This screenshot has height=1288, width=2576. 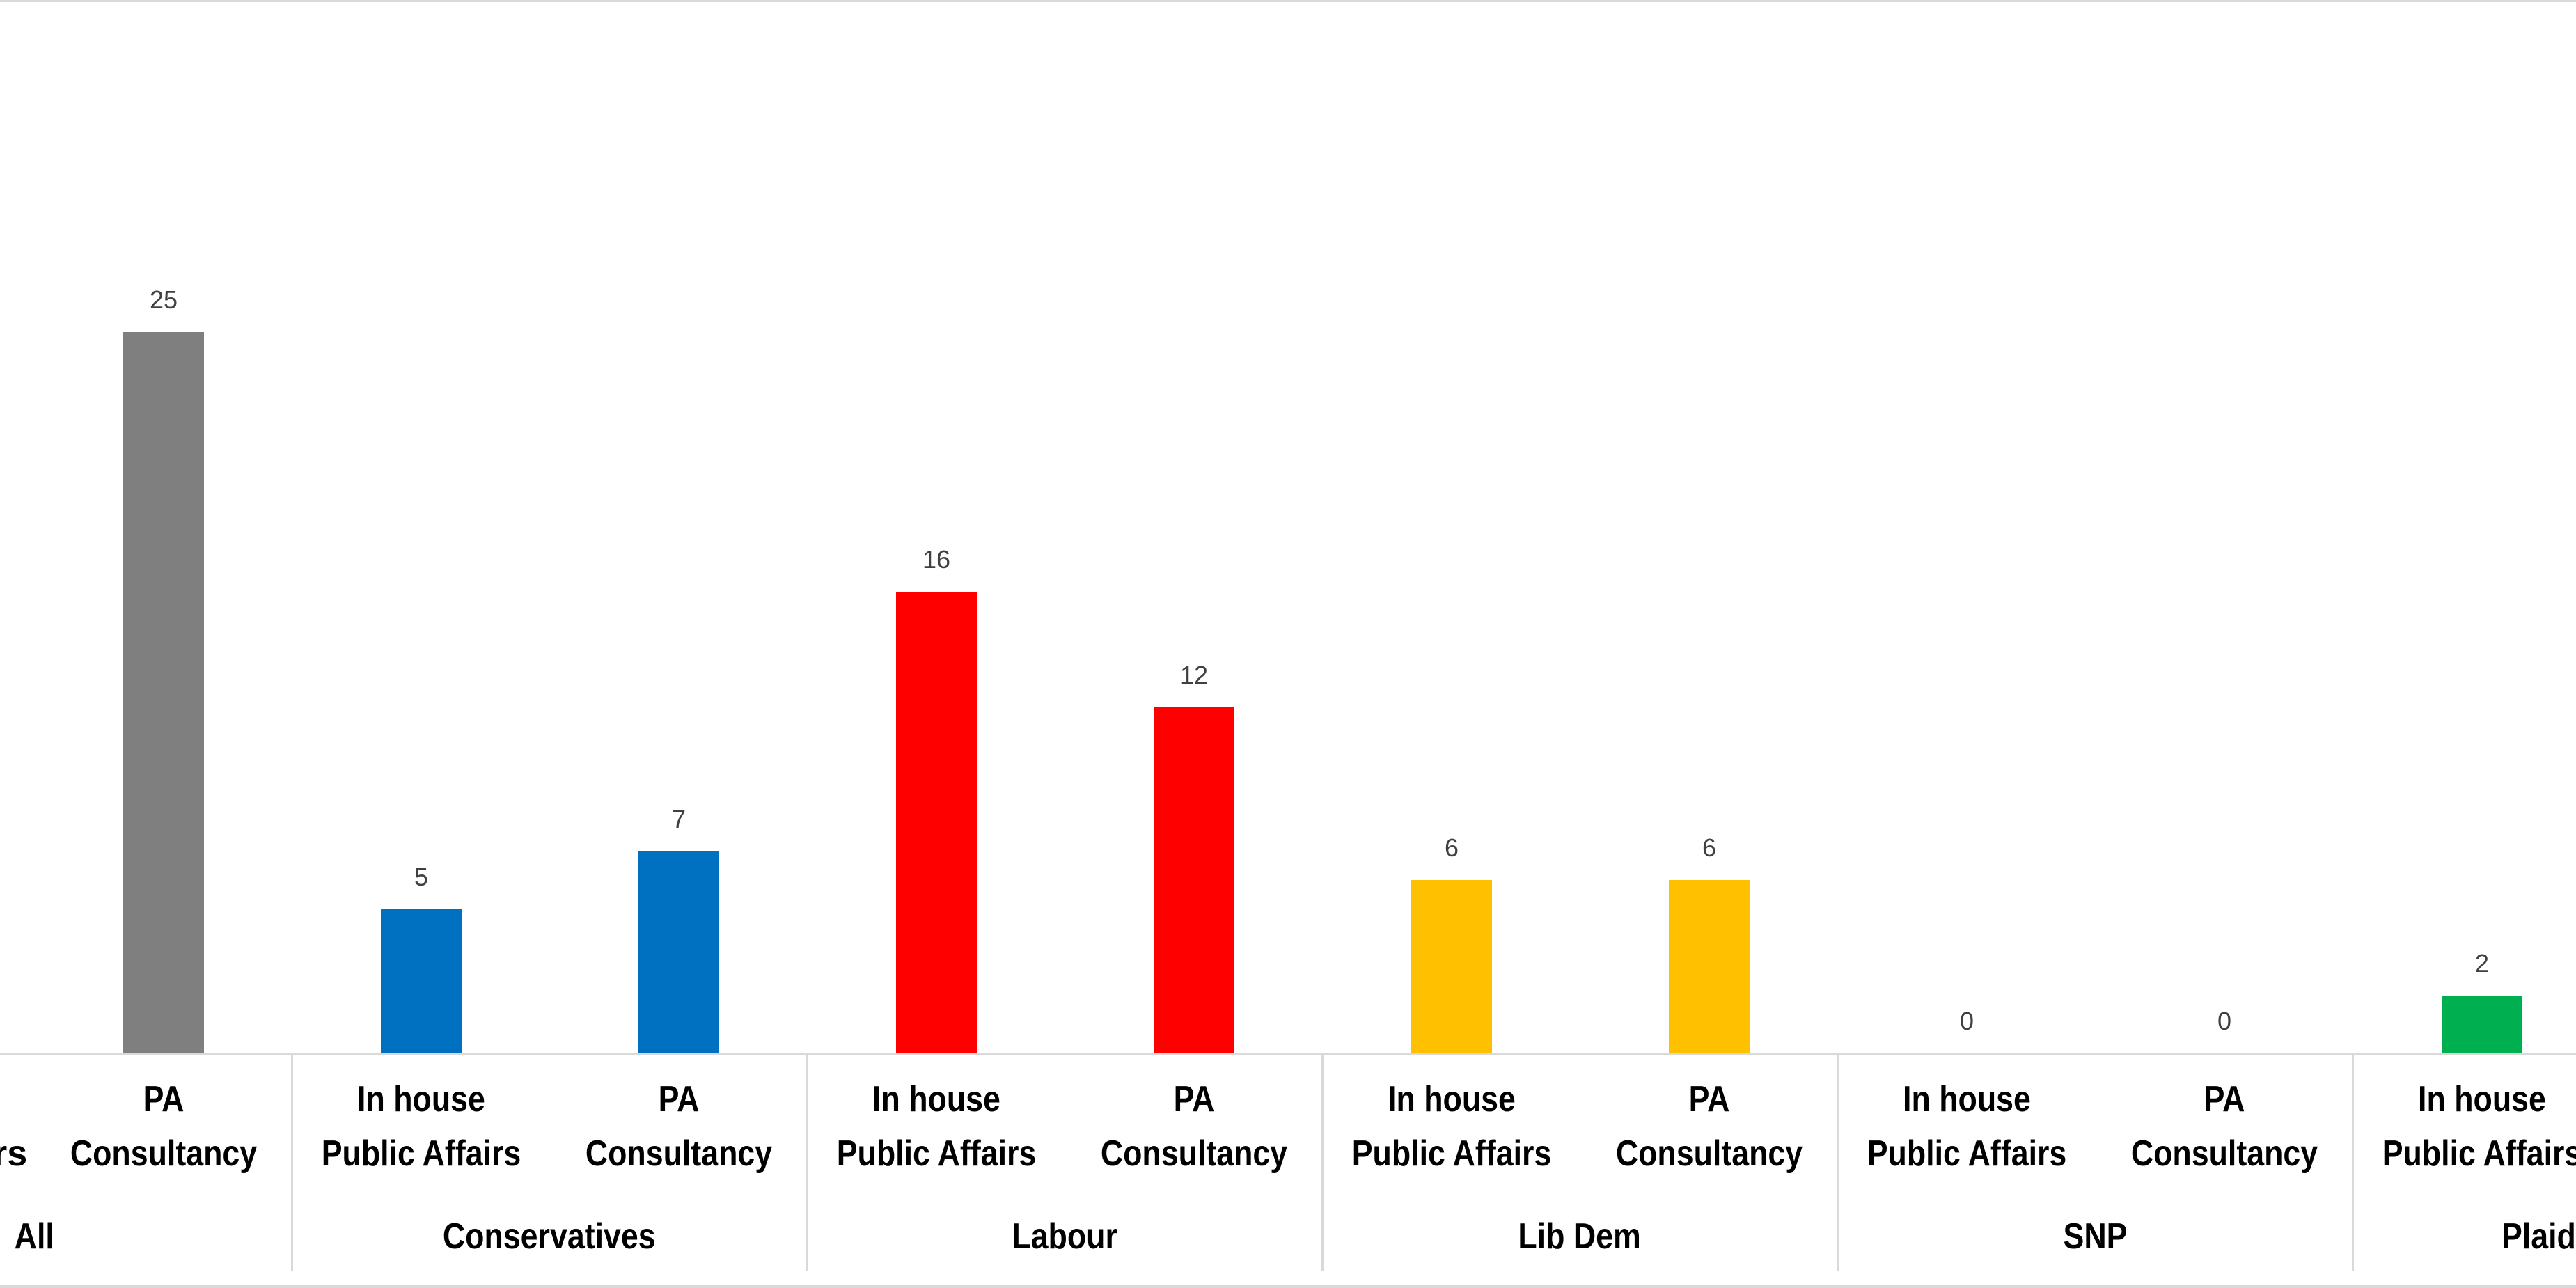 What do you see at coordinates (1194, 675) in the screenshot?
I see `data-label: 12` at bounding box center [1194, 675].